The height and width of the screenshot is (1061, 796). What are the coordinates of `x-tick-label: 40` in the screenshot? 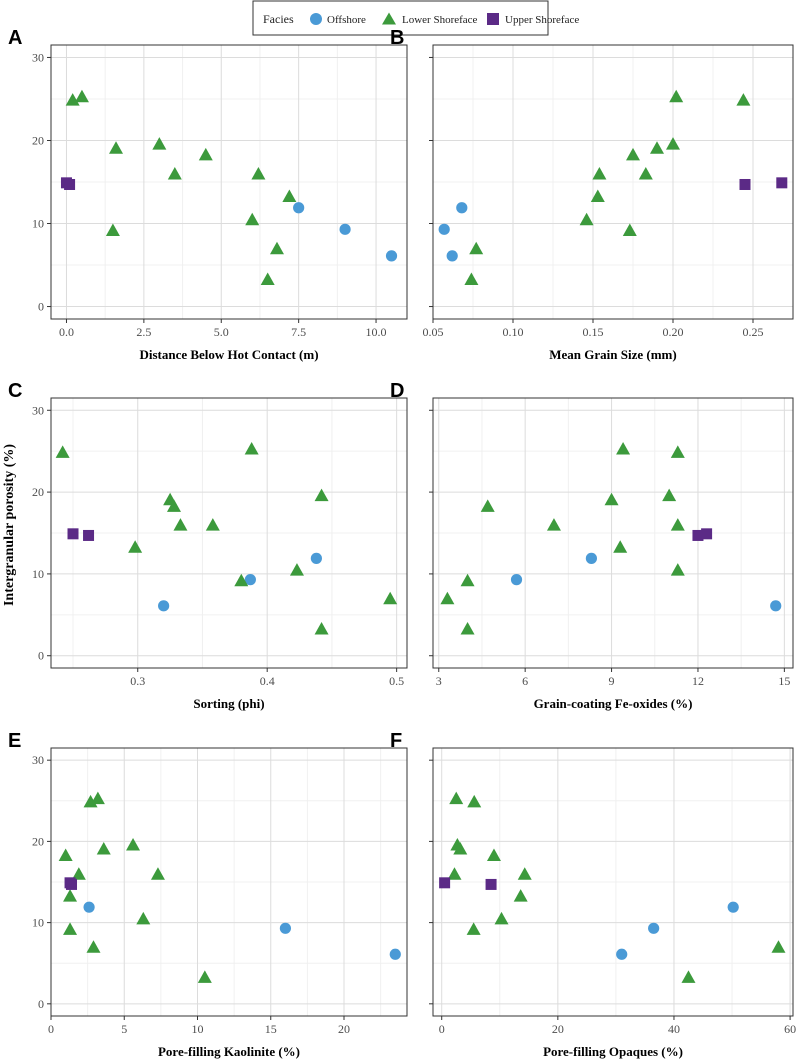 It's located at (674, 1029).